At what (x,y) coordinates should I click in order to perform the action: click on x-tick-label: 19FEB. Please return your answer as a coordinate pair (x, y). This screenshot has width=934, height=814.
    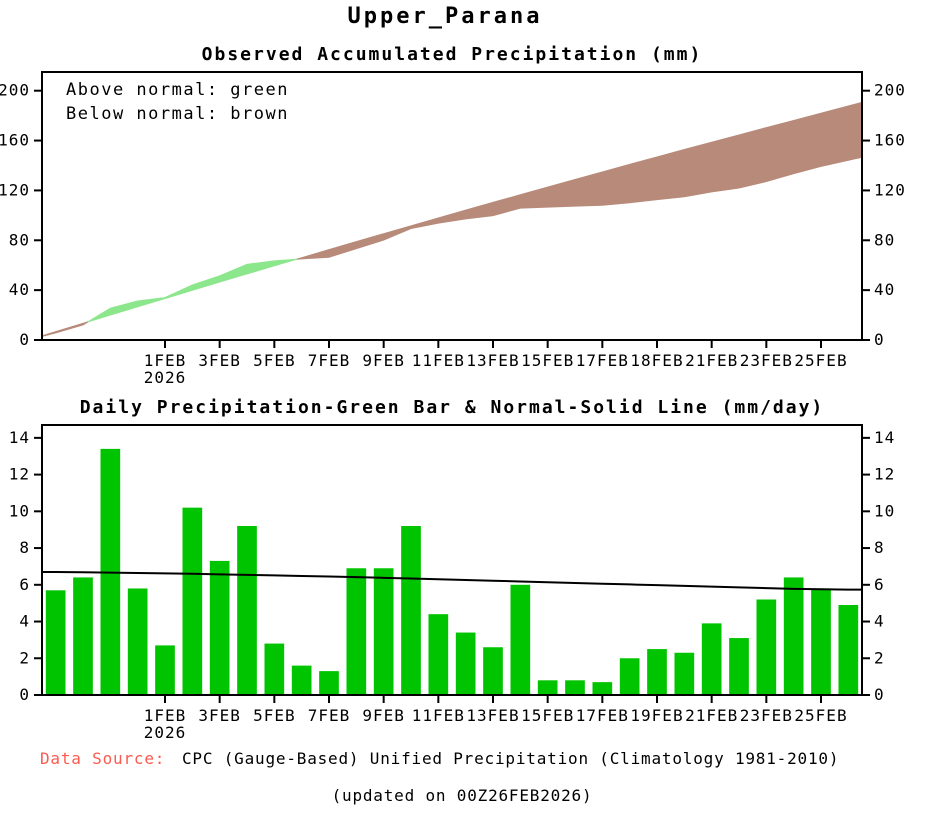
    Looking at the image, I should click on (656, 715).